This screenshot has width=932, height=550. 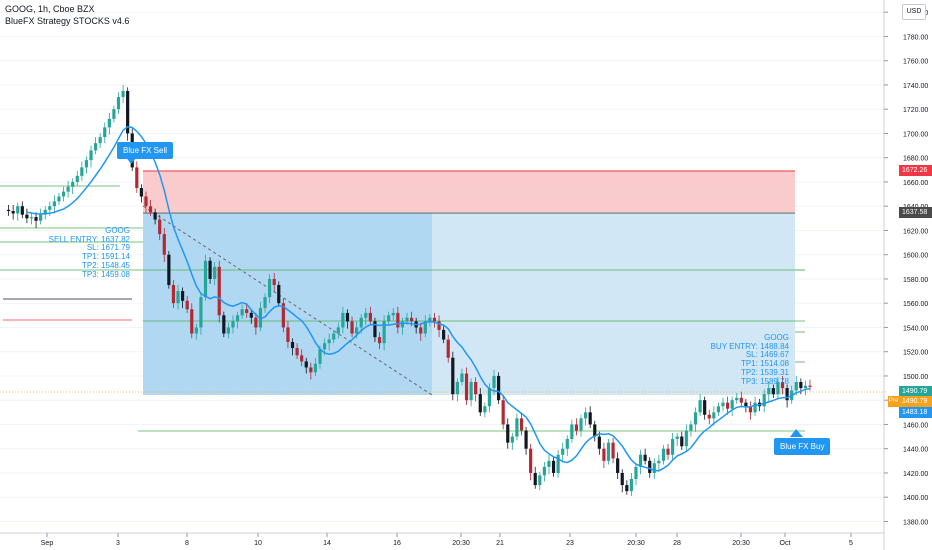 What do you see at coordinates (187, 543) in the screenshot?
I see `time-tick: 8` at bounding box center [187, 543].